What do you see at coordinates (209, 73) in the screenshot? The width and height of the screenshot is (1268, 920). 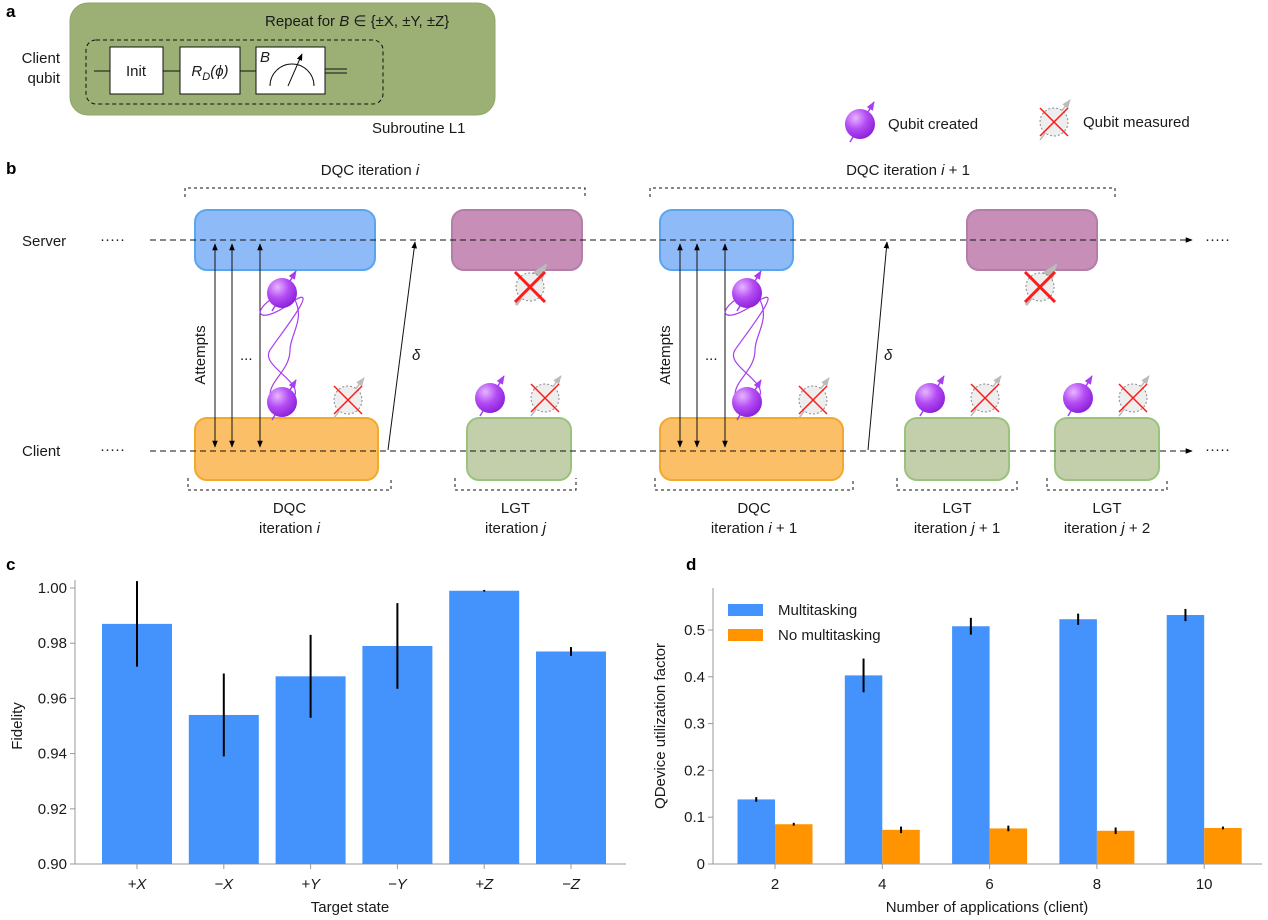 I see `rotation-gate-label: RD(ϕ)` at bounding box center [209, 73].